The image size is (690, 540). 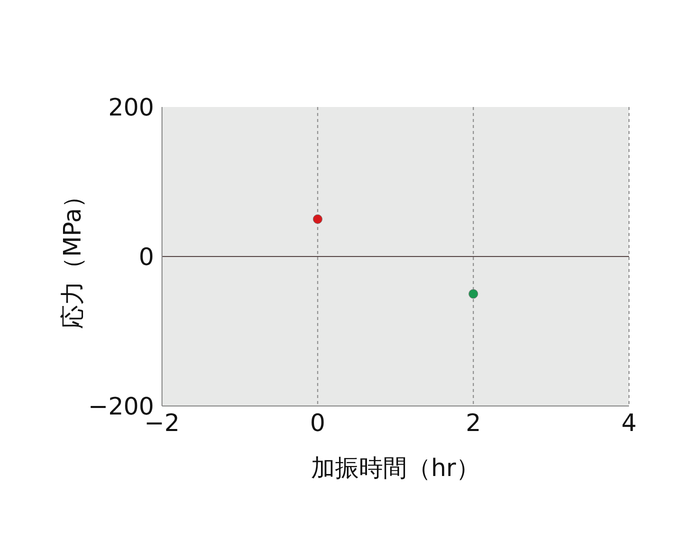 What do you see at coordinates (131, 108) in the screenshot?
I see `y-tick-label: 200` at bounding box center [131, 108].